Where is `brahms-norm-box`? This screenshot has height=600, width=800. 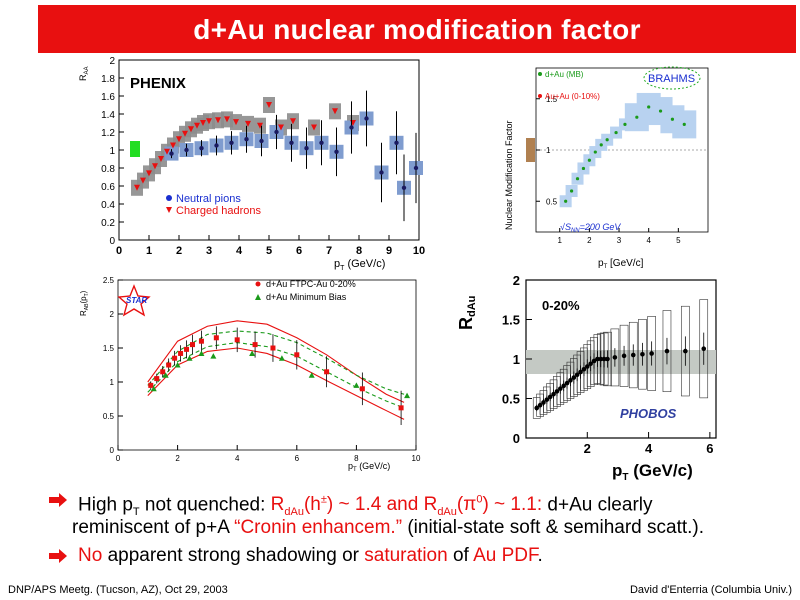 brahms-norm-box is located at coordinates (530, 150).